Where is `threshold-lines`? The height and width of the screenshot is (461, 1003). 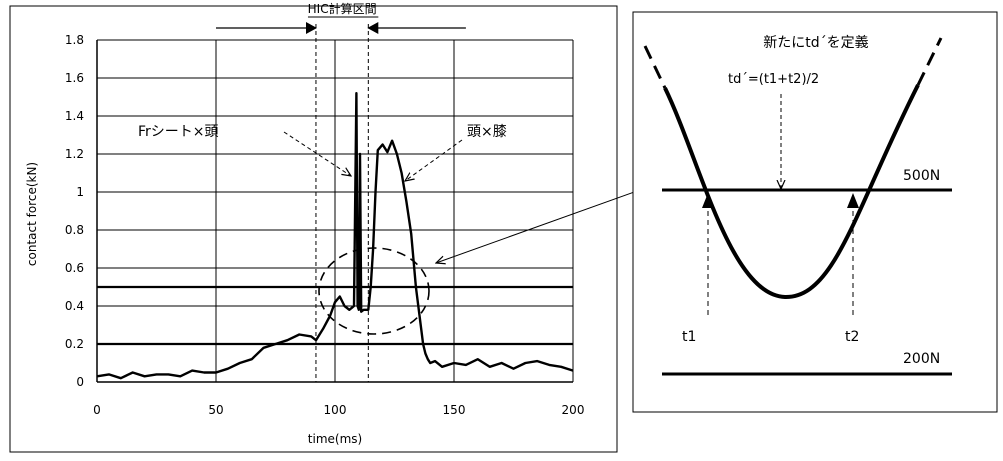 threshold-lines is located at coordinates (335, 315).